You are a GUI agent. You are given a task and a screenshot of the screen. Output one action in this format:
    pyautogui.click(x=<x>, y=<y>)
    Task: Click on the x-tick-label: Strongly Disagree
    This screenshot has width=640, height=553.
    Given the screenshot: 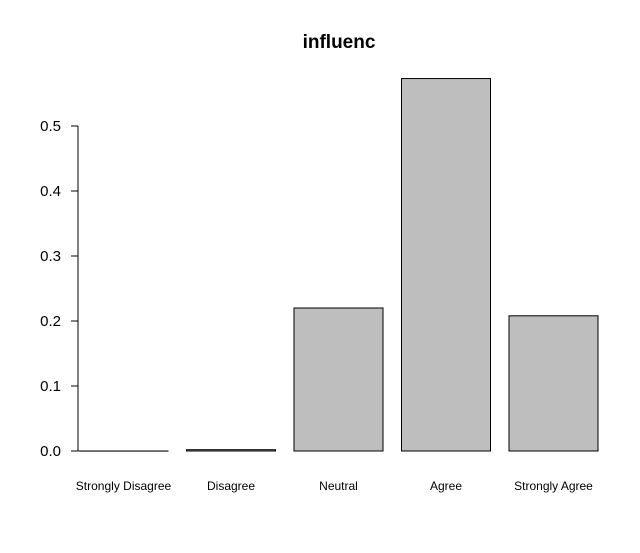 What is the action you would take?
    pyautogui.click(x=124, y=486)
    